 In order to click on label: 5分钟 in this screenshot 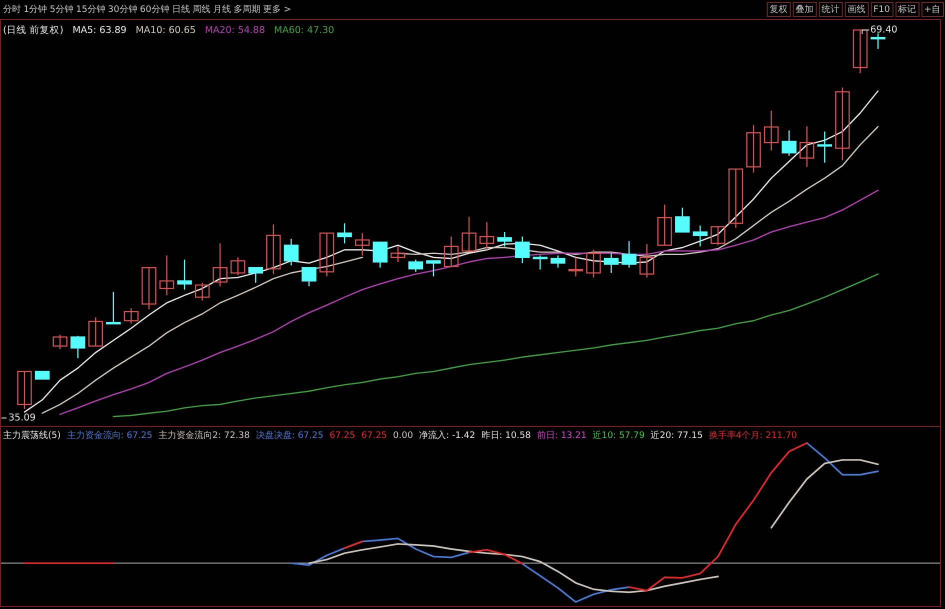, I will do `click(62, 10)`.